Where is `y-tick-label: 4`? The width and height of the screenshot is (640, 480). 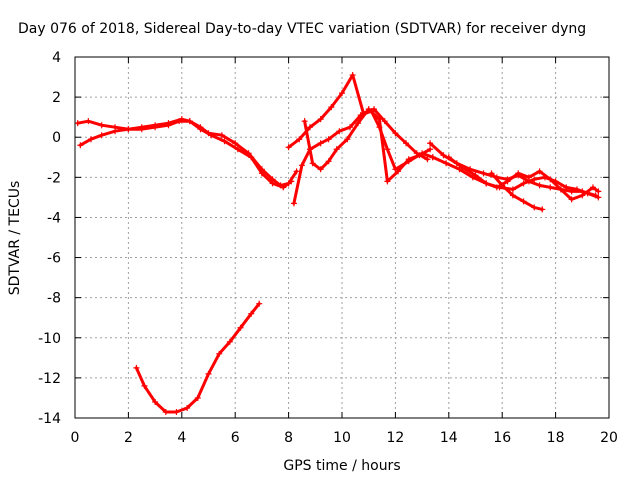
y-tick-label: 4 is located at coordinates (56, 58).